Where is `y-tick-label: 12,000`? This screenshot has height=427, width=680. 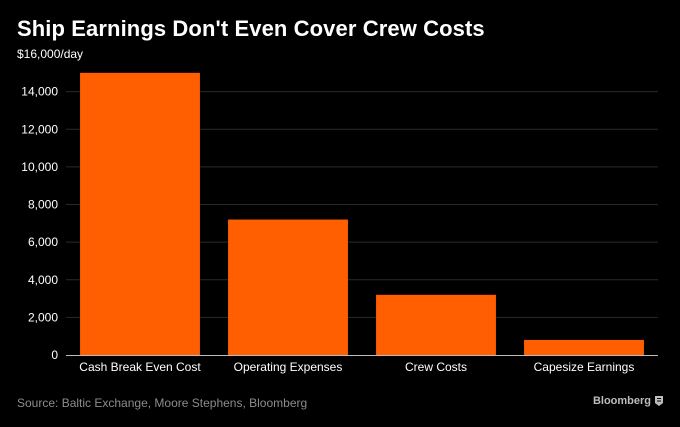
y-tick-label: 12,000 is located at coordinates (39, 129).